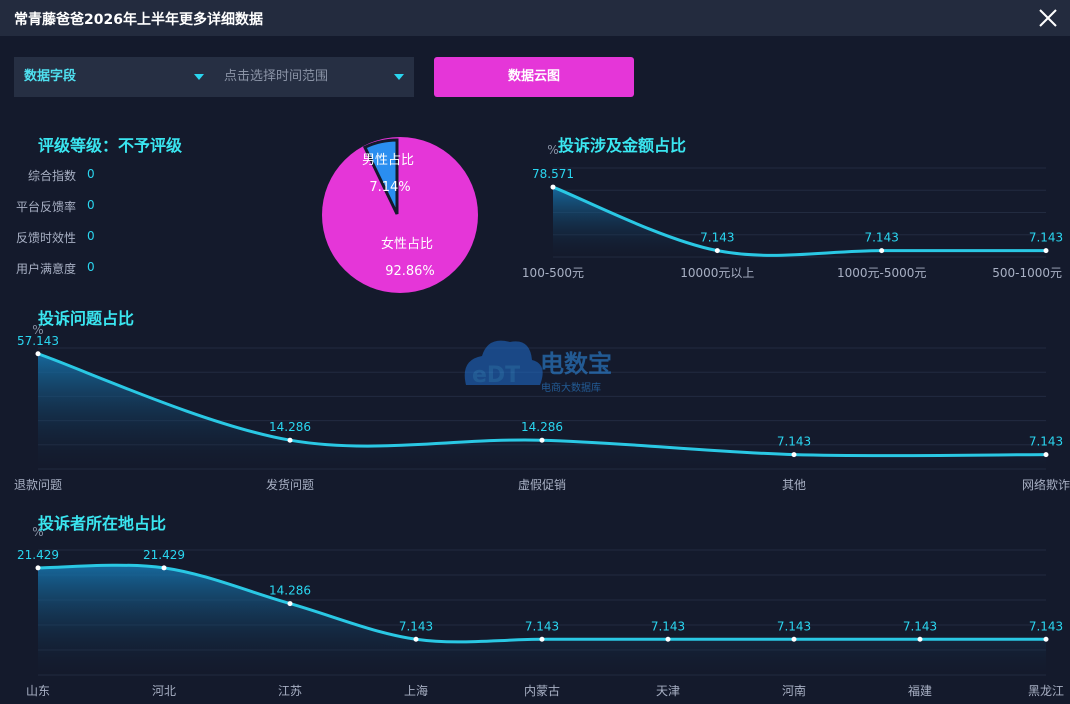 This screenshot has width=1070, height=704. What do you see at coordinates (538, 367) in the screenshot?
I see `watermark-logo: eDT 电数宝 电商大数据库` at bounding box center [538, 367].